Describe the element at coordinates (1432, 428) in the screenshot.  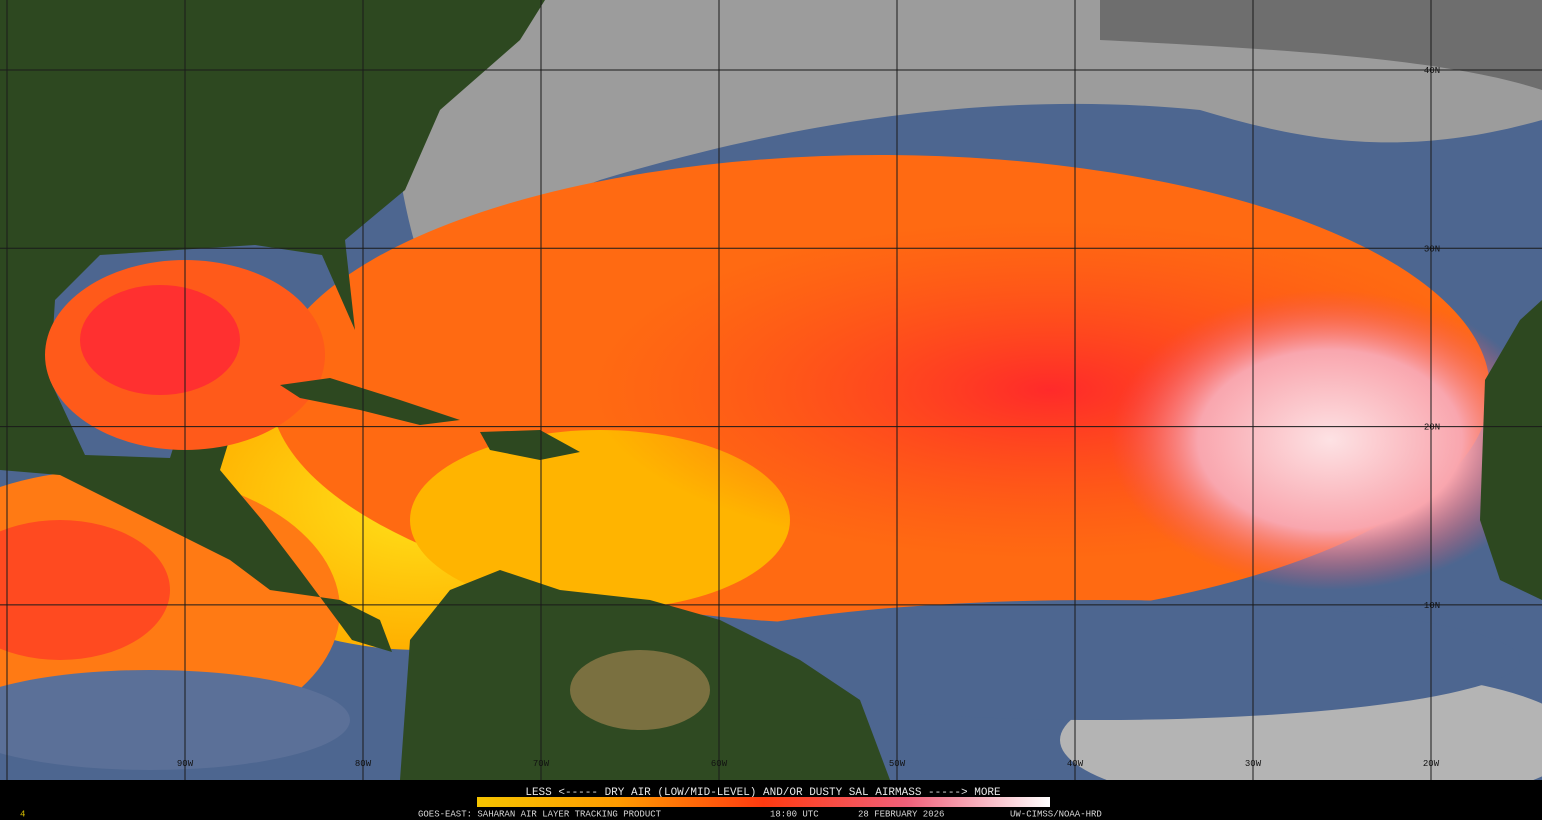
I see `latitude-label: 20N` at that location.